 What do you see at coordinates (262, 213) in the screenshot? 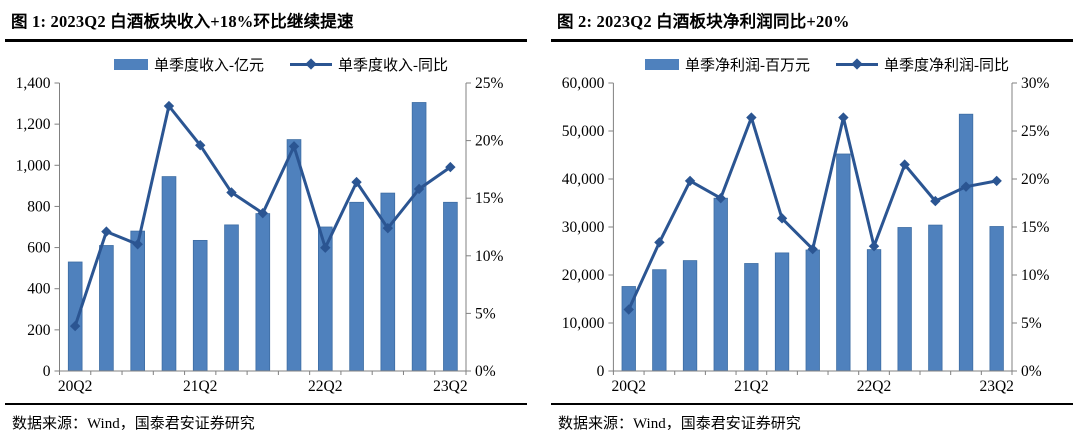
I see `diamond-marker-21Q4` at bounding box center [262, 213].